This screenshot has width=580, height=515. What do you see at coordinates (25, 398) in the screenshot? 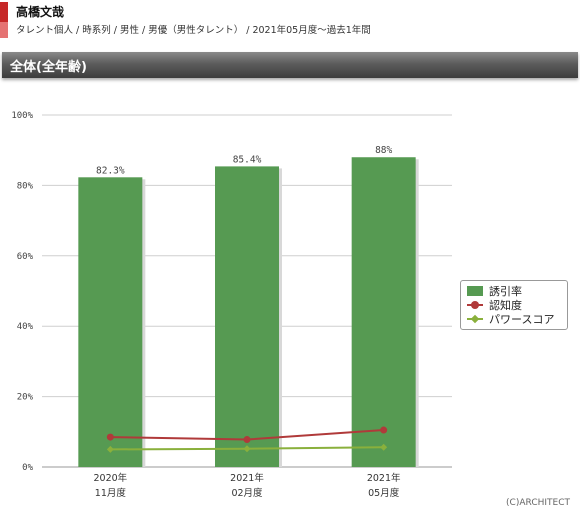
I see `y-tick-label: 20%` at bounding box center [25, 398].